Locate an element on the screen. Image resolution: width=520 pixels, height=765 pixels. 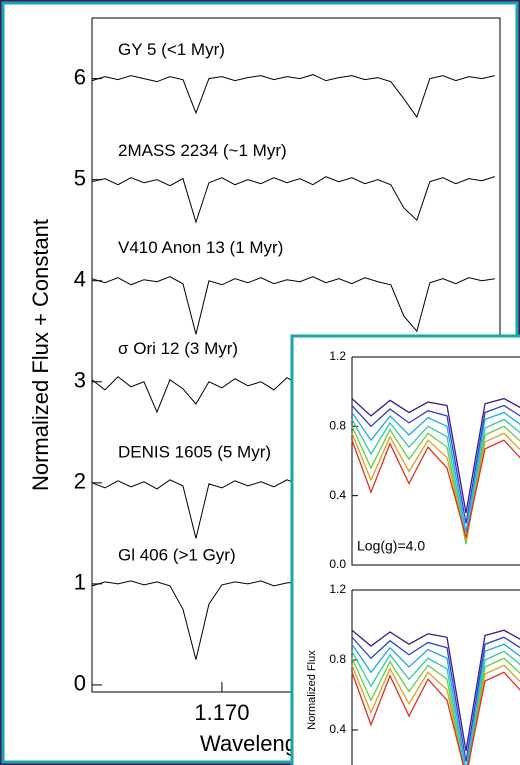
y-tick-label: 4 is located at coordinates (80, 279).